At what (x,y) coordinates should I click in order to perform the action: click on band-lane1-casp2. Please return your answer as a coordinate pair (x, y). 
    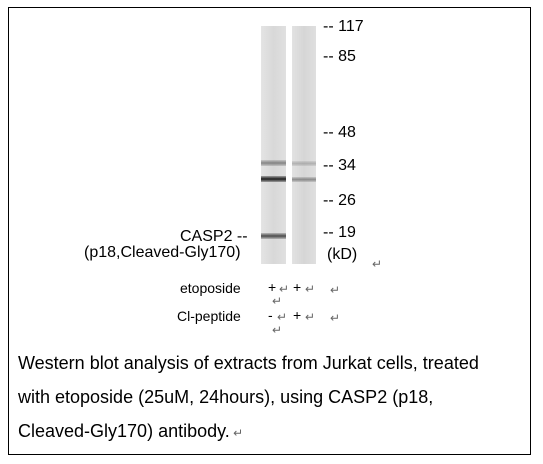
    Looking at the image, I should click on (273, 236).